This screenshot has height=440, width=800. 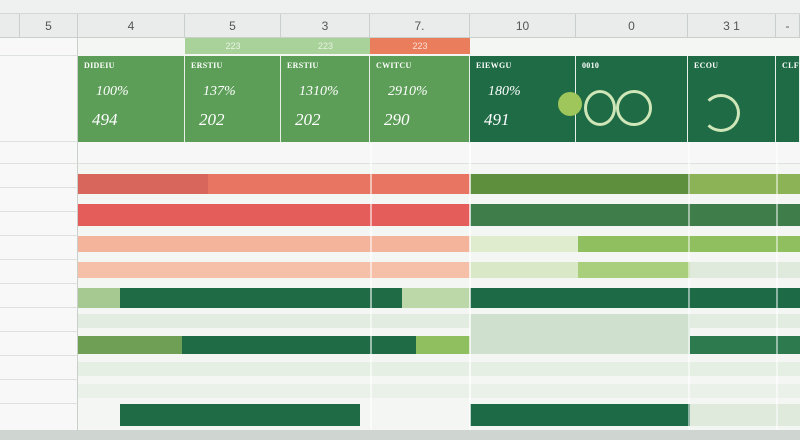 What do you see at coordinates (788, 99) in the screenshot?
I see `kpi-card: CLF` at bounding box center [788, 99].